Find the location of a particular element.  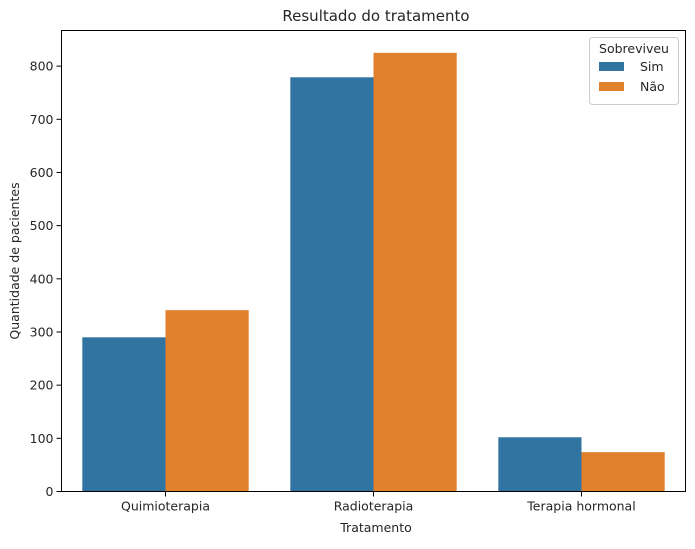

chart-title: Resultado do tratamento is located at coordinates (375, 16).